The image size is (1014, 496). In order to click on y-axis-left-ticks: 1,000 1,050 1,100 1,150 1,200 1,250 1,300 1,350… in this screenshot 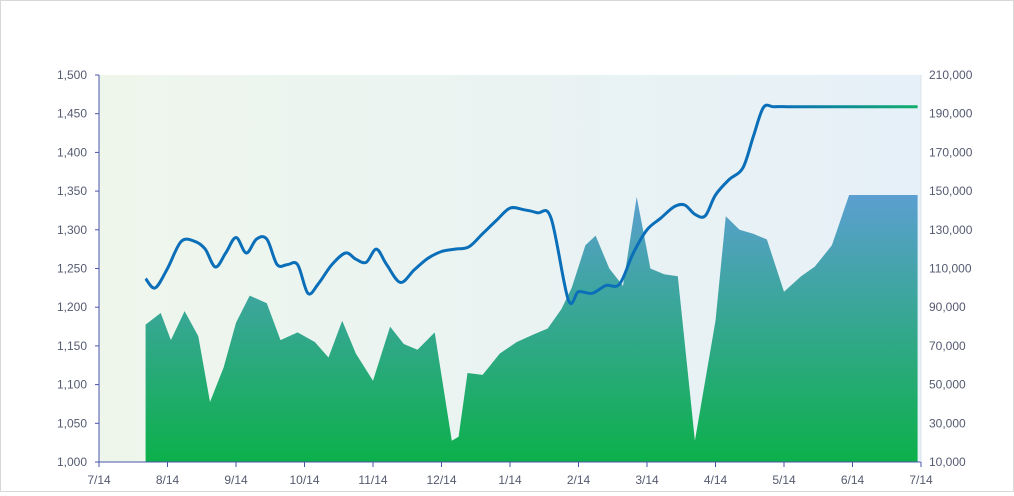, I will do `click(78, 268)`.